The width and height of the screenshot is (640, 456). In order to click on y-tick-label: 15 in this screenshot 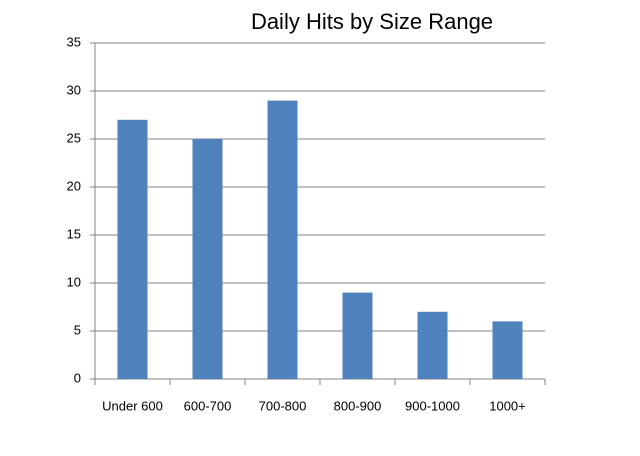, I will do `click(74, 233)`.